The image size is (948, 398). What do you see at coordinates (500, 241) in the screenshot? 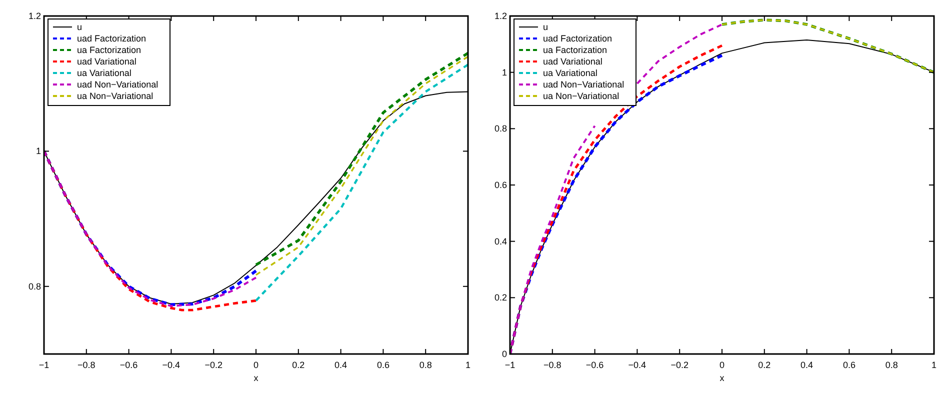
I see `y-tick-label: 0.4` at bounding box center [500, 241].